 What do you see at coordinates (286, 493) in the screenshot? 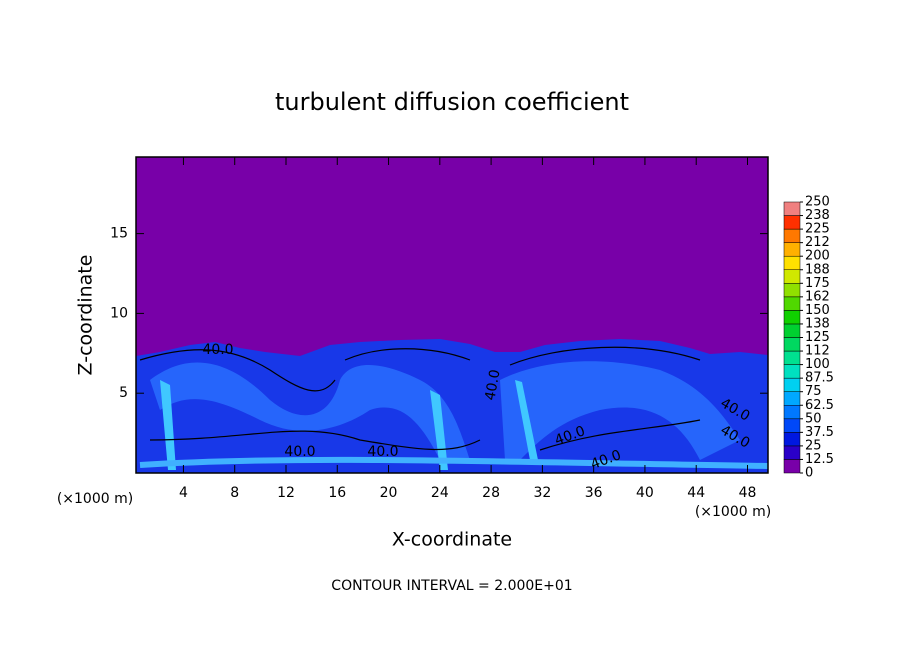
I see `x-tick-label: 12` at bounding box center [286, 493].